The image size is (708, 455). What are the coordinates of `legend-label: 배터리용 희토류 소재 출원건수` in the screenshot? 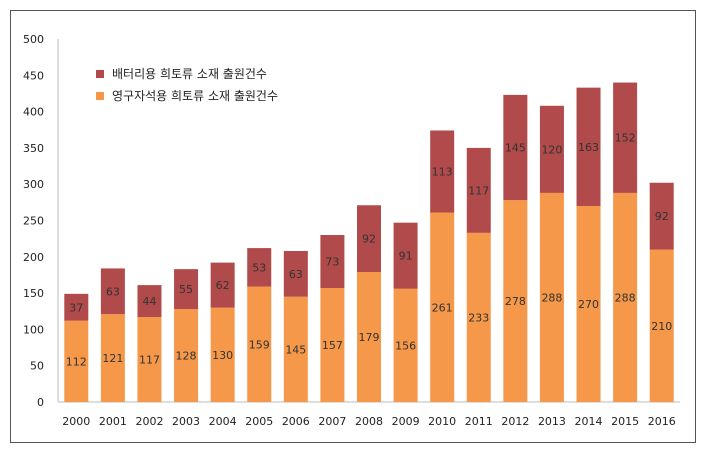 It's located at (189, 74).